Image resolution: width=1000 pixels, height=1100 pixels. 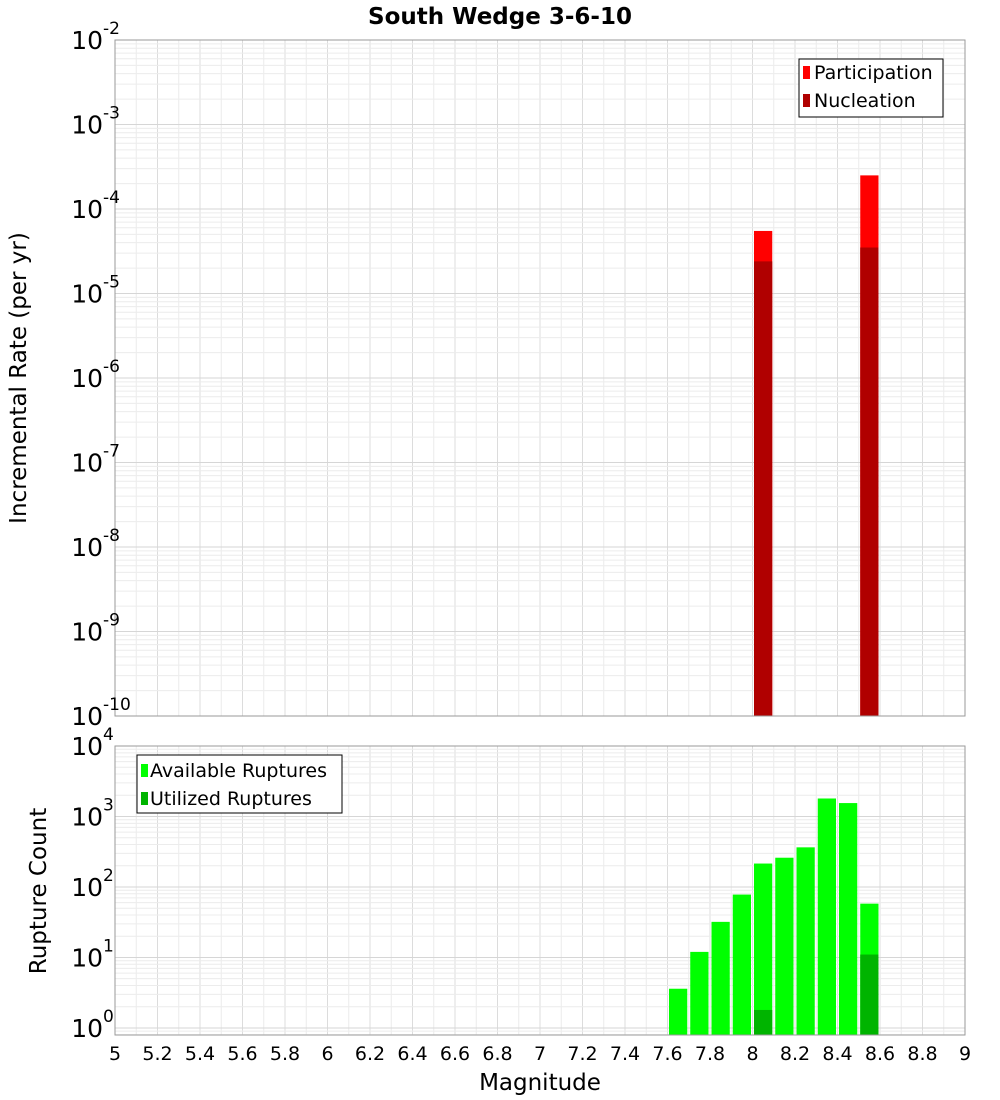 I want to click on x-tick-label: 5.8, so click(x=285, y=1054).